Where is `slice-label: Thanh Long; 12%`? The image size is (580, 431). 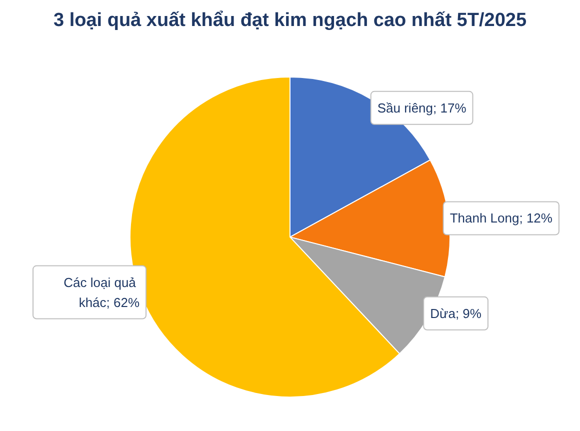
slice-label: Thanh Long; 12% is located at coordinates (501, 218).